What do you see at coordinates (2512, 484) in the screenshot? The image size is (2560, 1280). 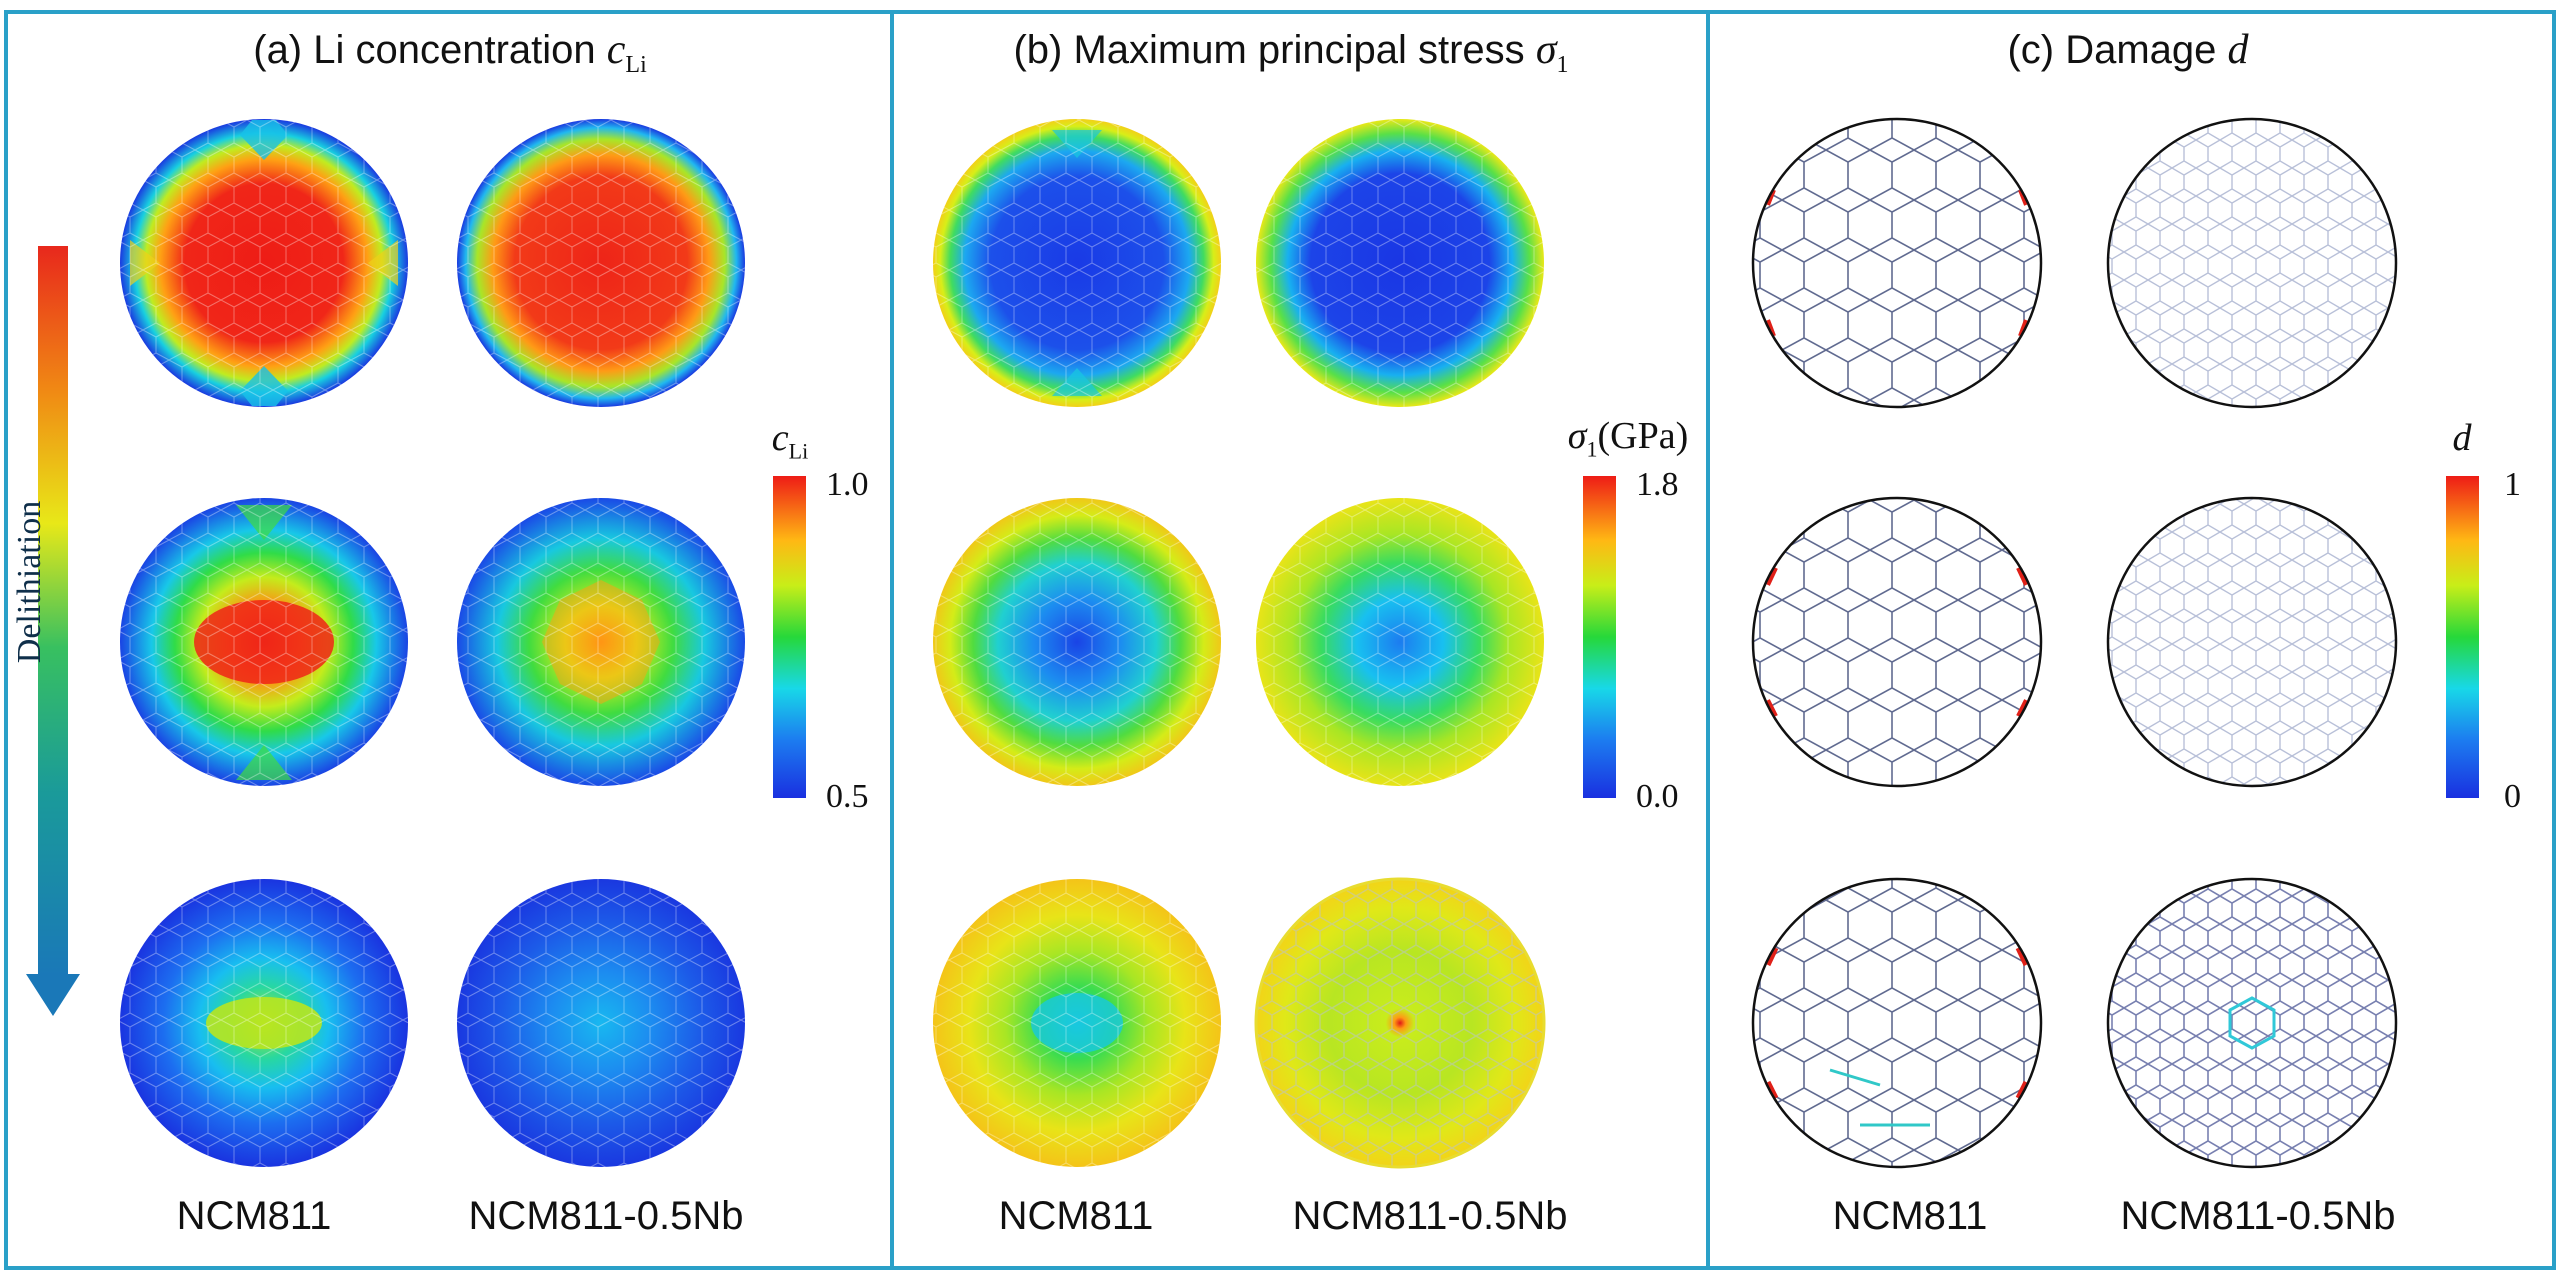 I see `colorbar-c-max: 1` at bounding box center [2512, 484].